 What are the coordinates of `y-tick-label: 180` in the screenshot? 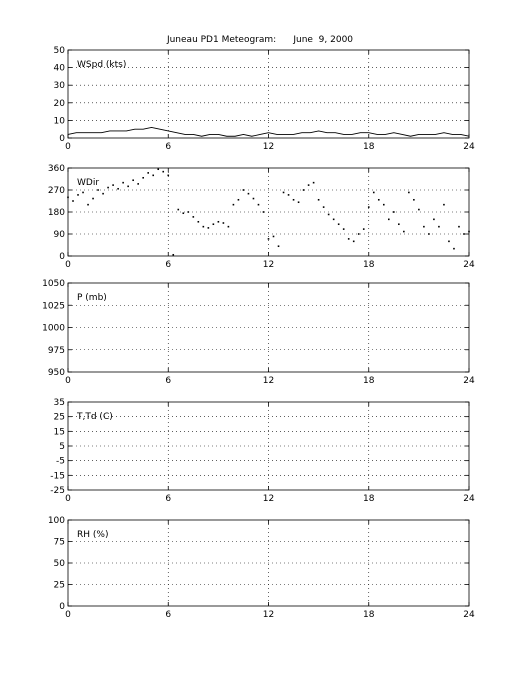 It's located at (56, 213).